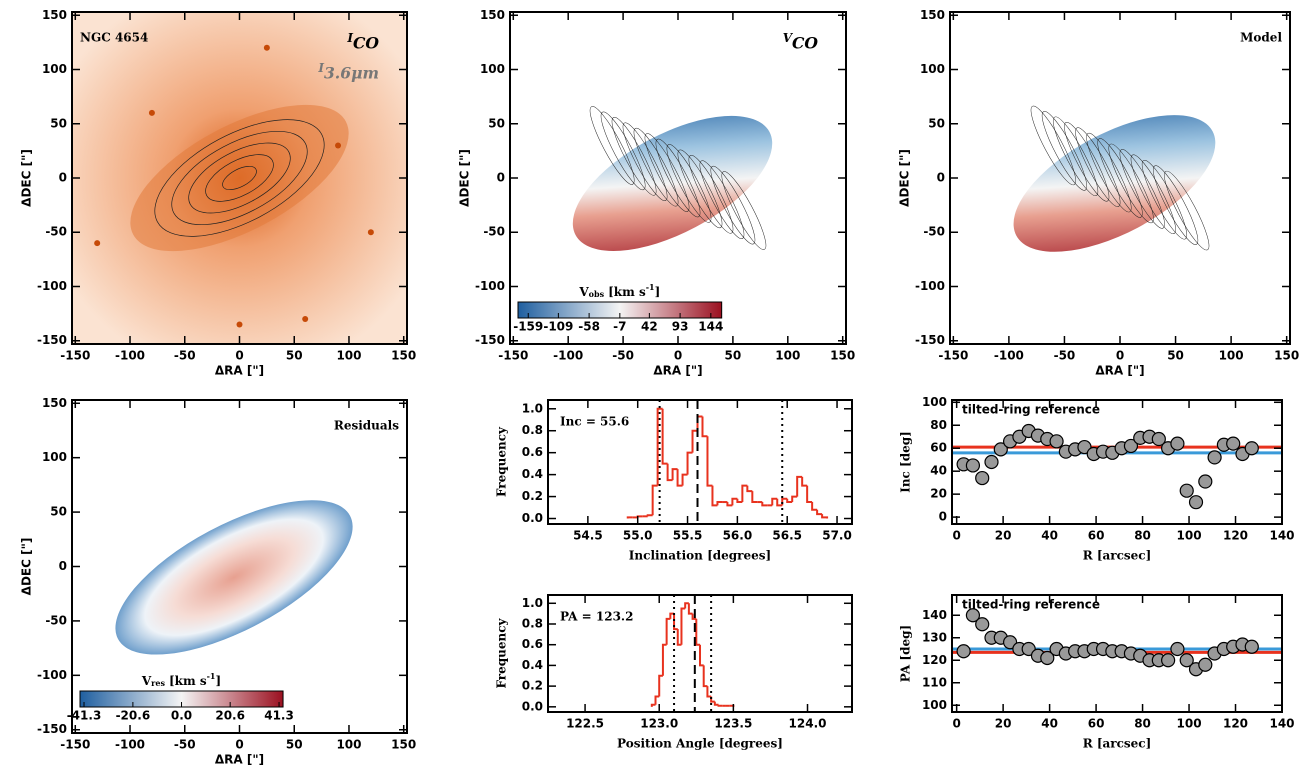  What do you see at coordinates (934, 637) in the screenshot?
I see `y-tick-label: 130` at bounding box center [934, 637].